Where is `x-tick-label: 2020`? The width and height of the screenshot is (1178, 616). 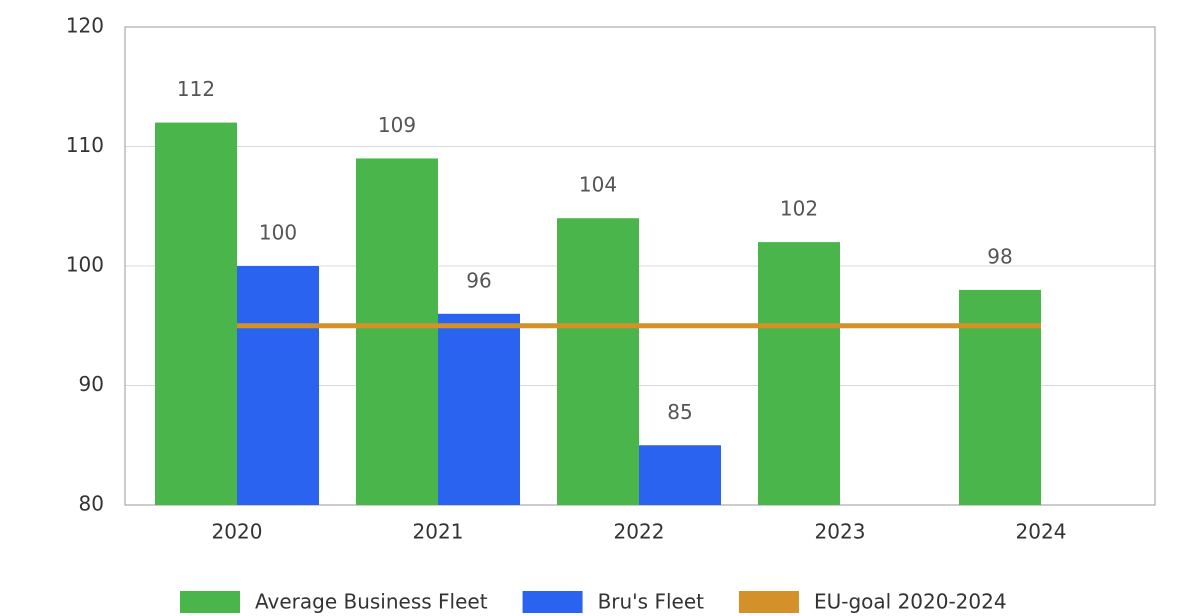
x-tick-label: 2020 is located at coordinates (237, 532).